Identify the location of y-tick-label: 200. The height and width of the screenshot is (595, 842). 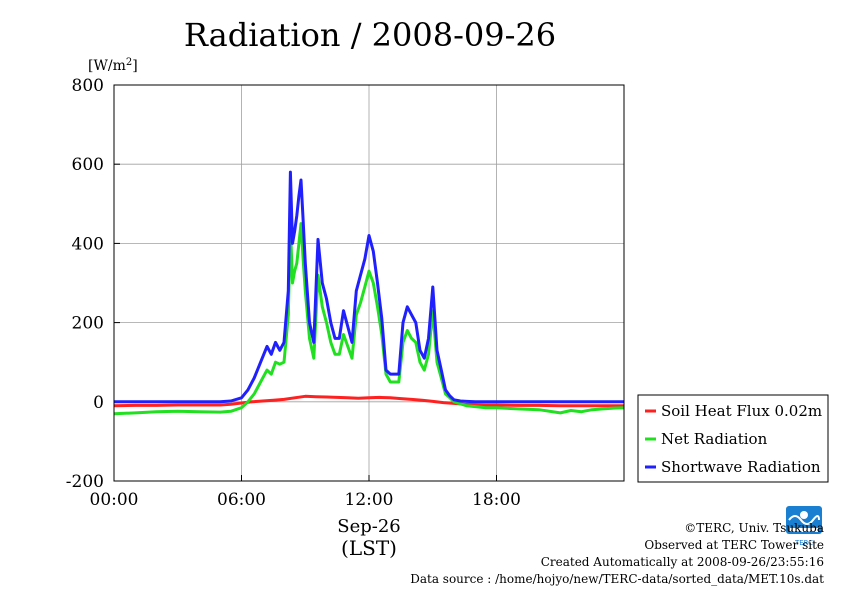
(88, 324).